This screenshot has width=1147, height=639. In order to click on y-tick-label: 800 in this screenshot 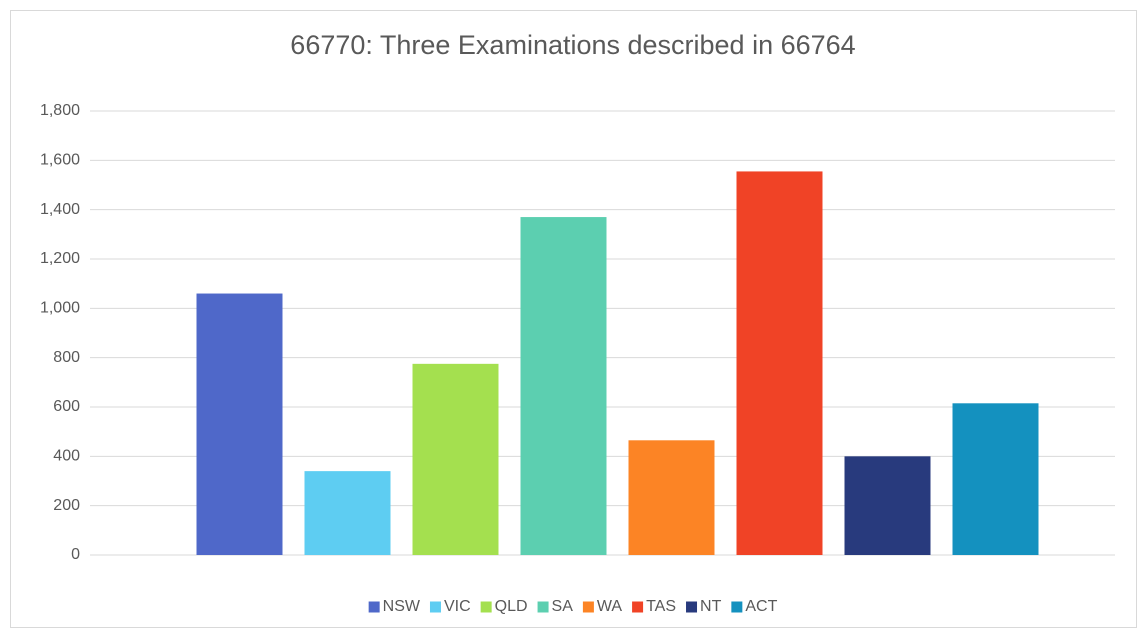, I will do `click(66, 357)`.